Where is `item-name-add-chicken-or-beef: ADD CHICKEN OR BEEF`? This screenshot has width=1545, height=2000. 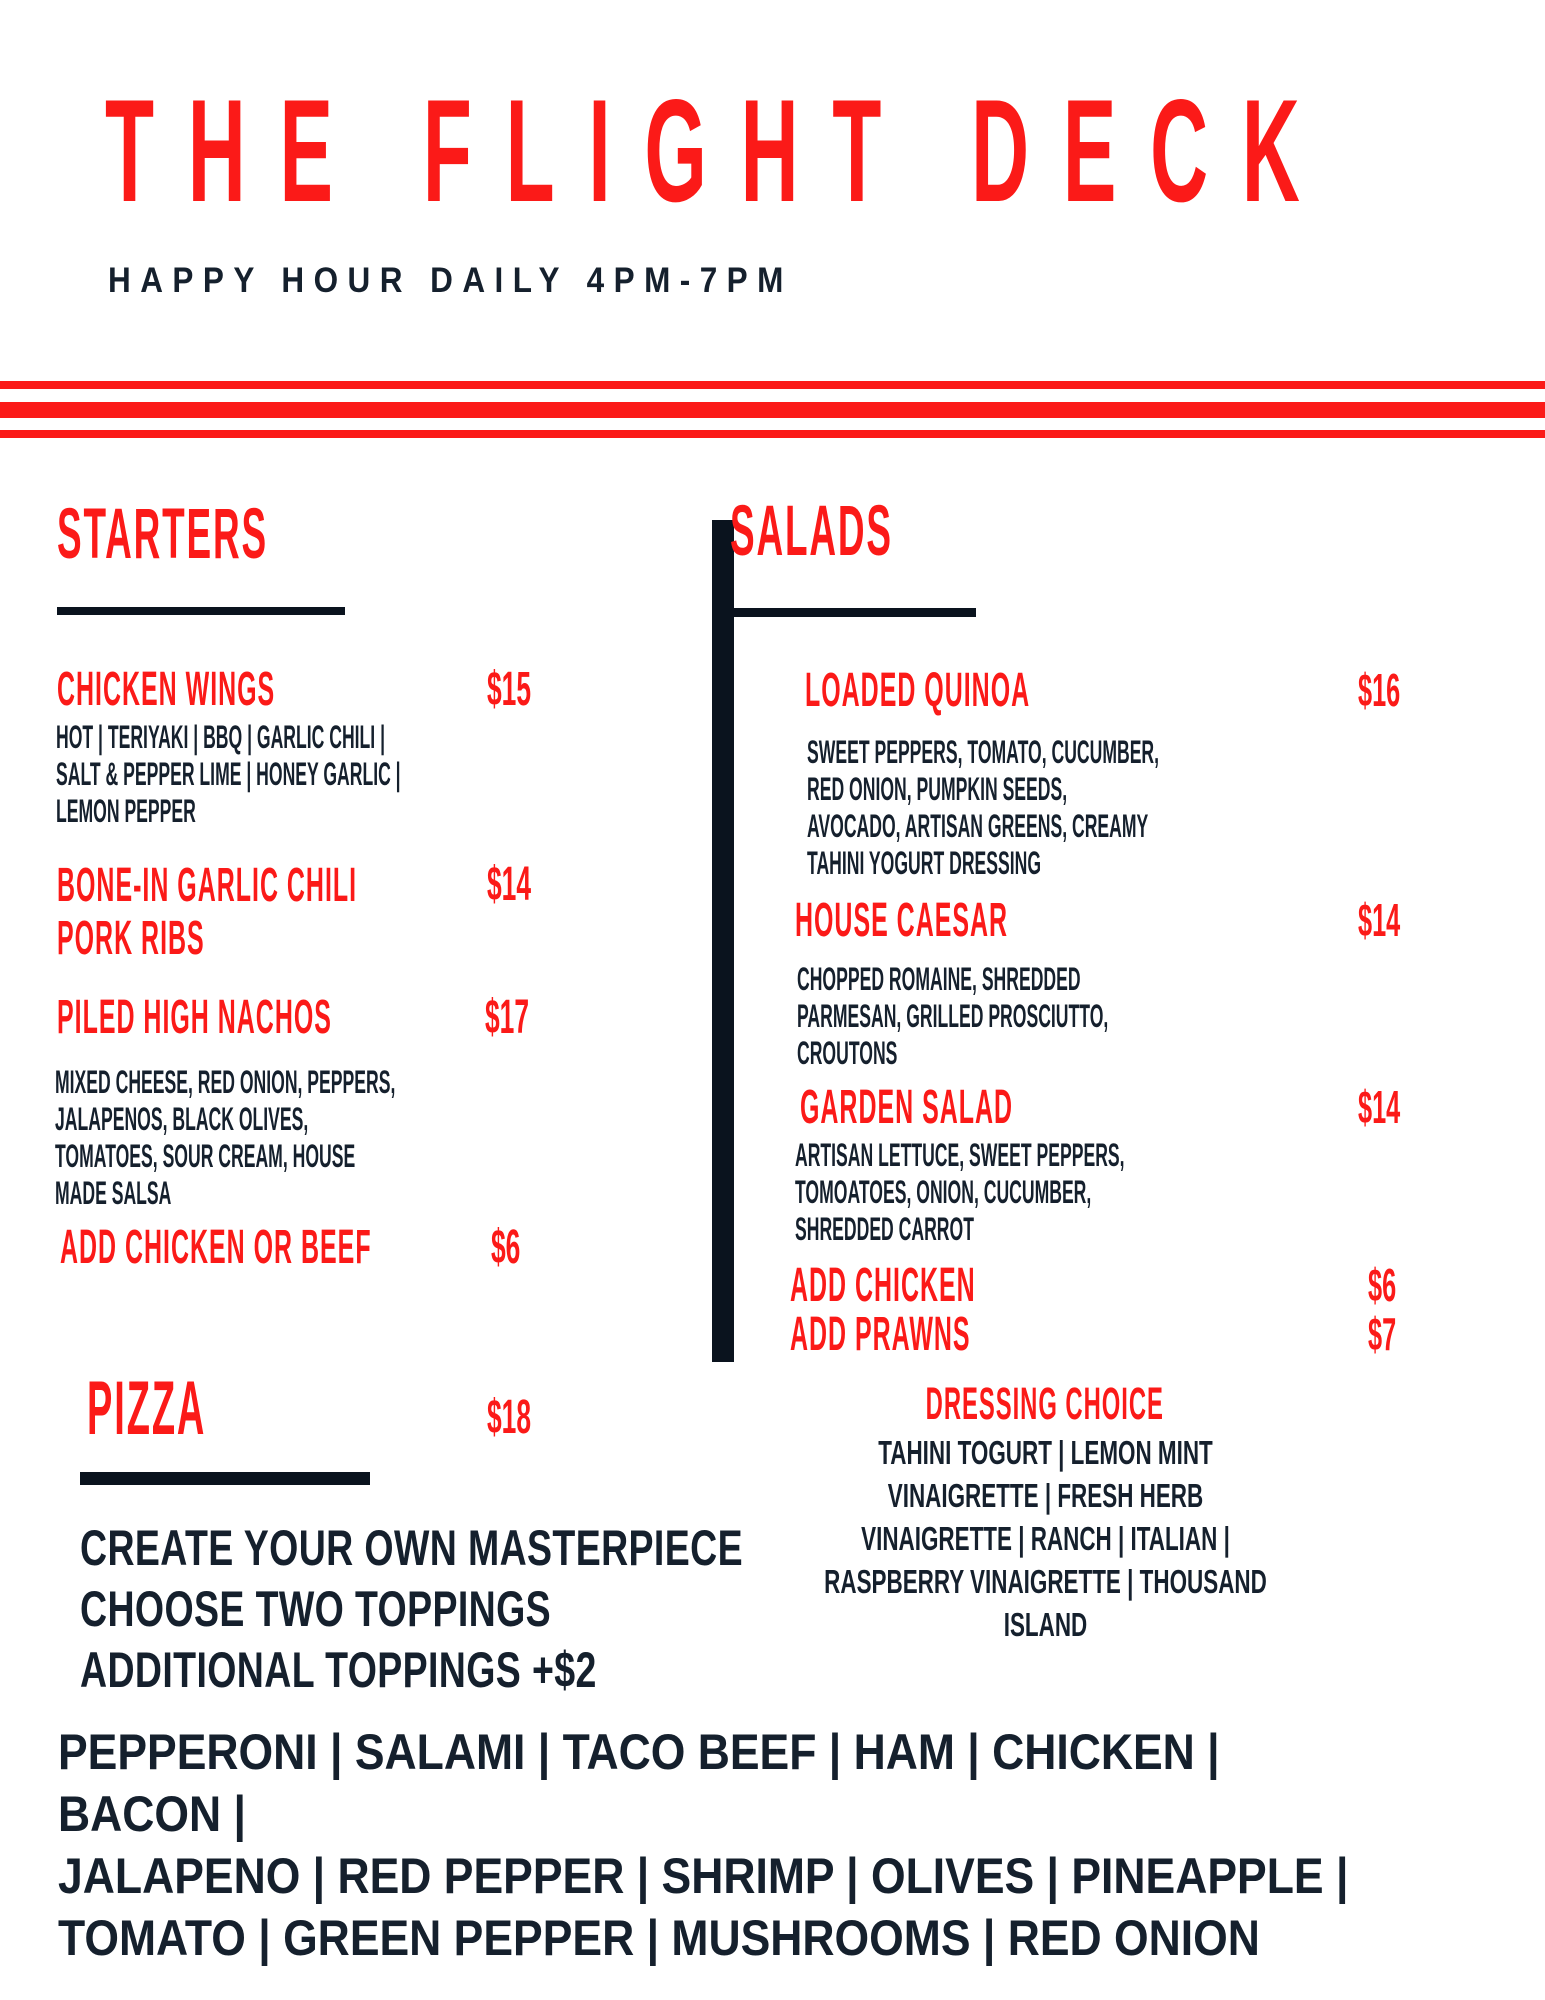
item-name-add-chicken-or-beef: ADD CHICKEN OR BEEF is located at coordinates (359, 1248).